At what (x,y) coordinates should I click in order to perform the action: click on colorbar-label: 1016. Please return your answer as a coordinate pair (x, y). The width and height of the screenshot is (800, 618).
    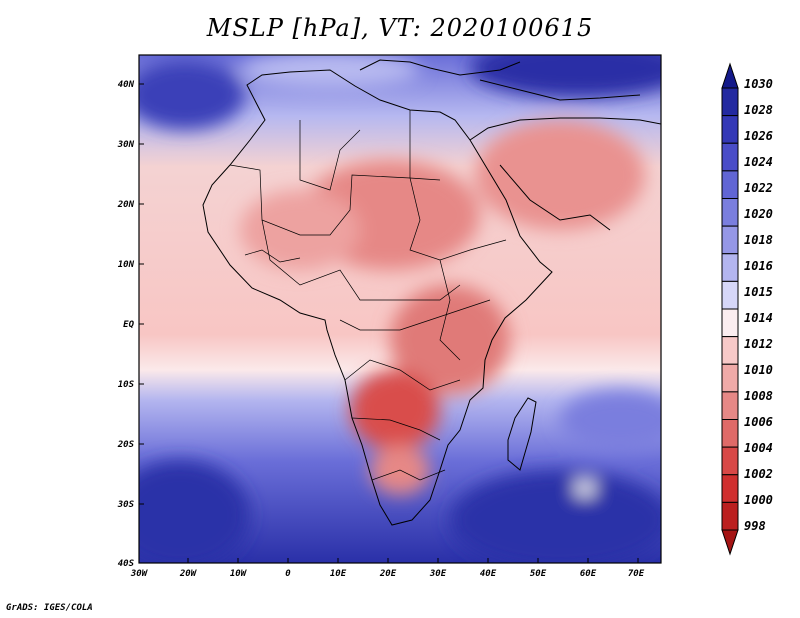
    Looking at the image, I should click on (758, 266).